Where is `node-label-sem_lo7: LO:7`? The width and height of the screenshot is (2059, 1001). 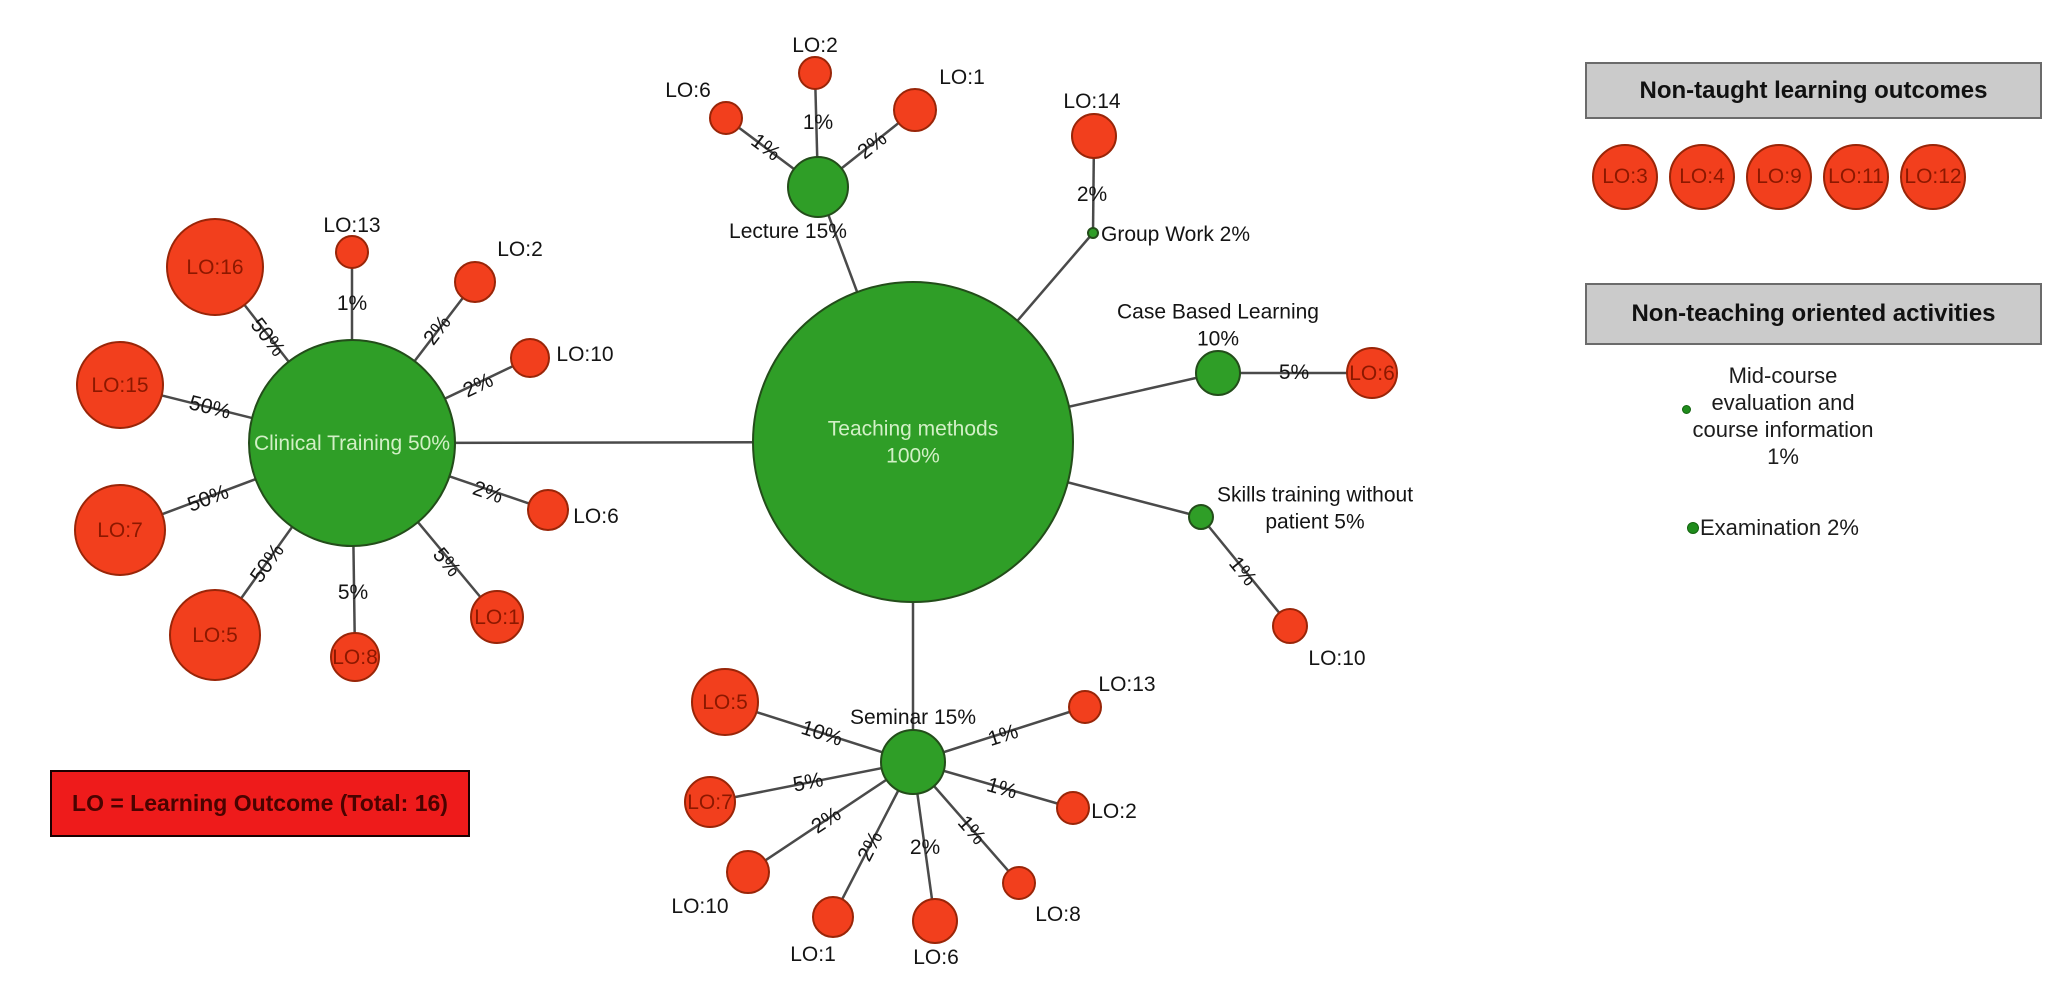
node-label-sem_lo7: LO:7 is located at coordinates (710, 802).